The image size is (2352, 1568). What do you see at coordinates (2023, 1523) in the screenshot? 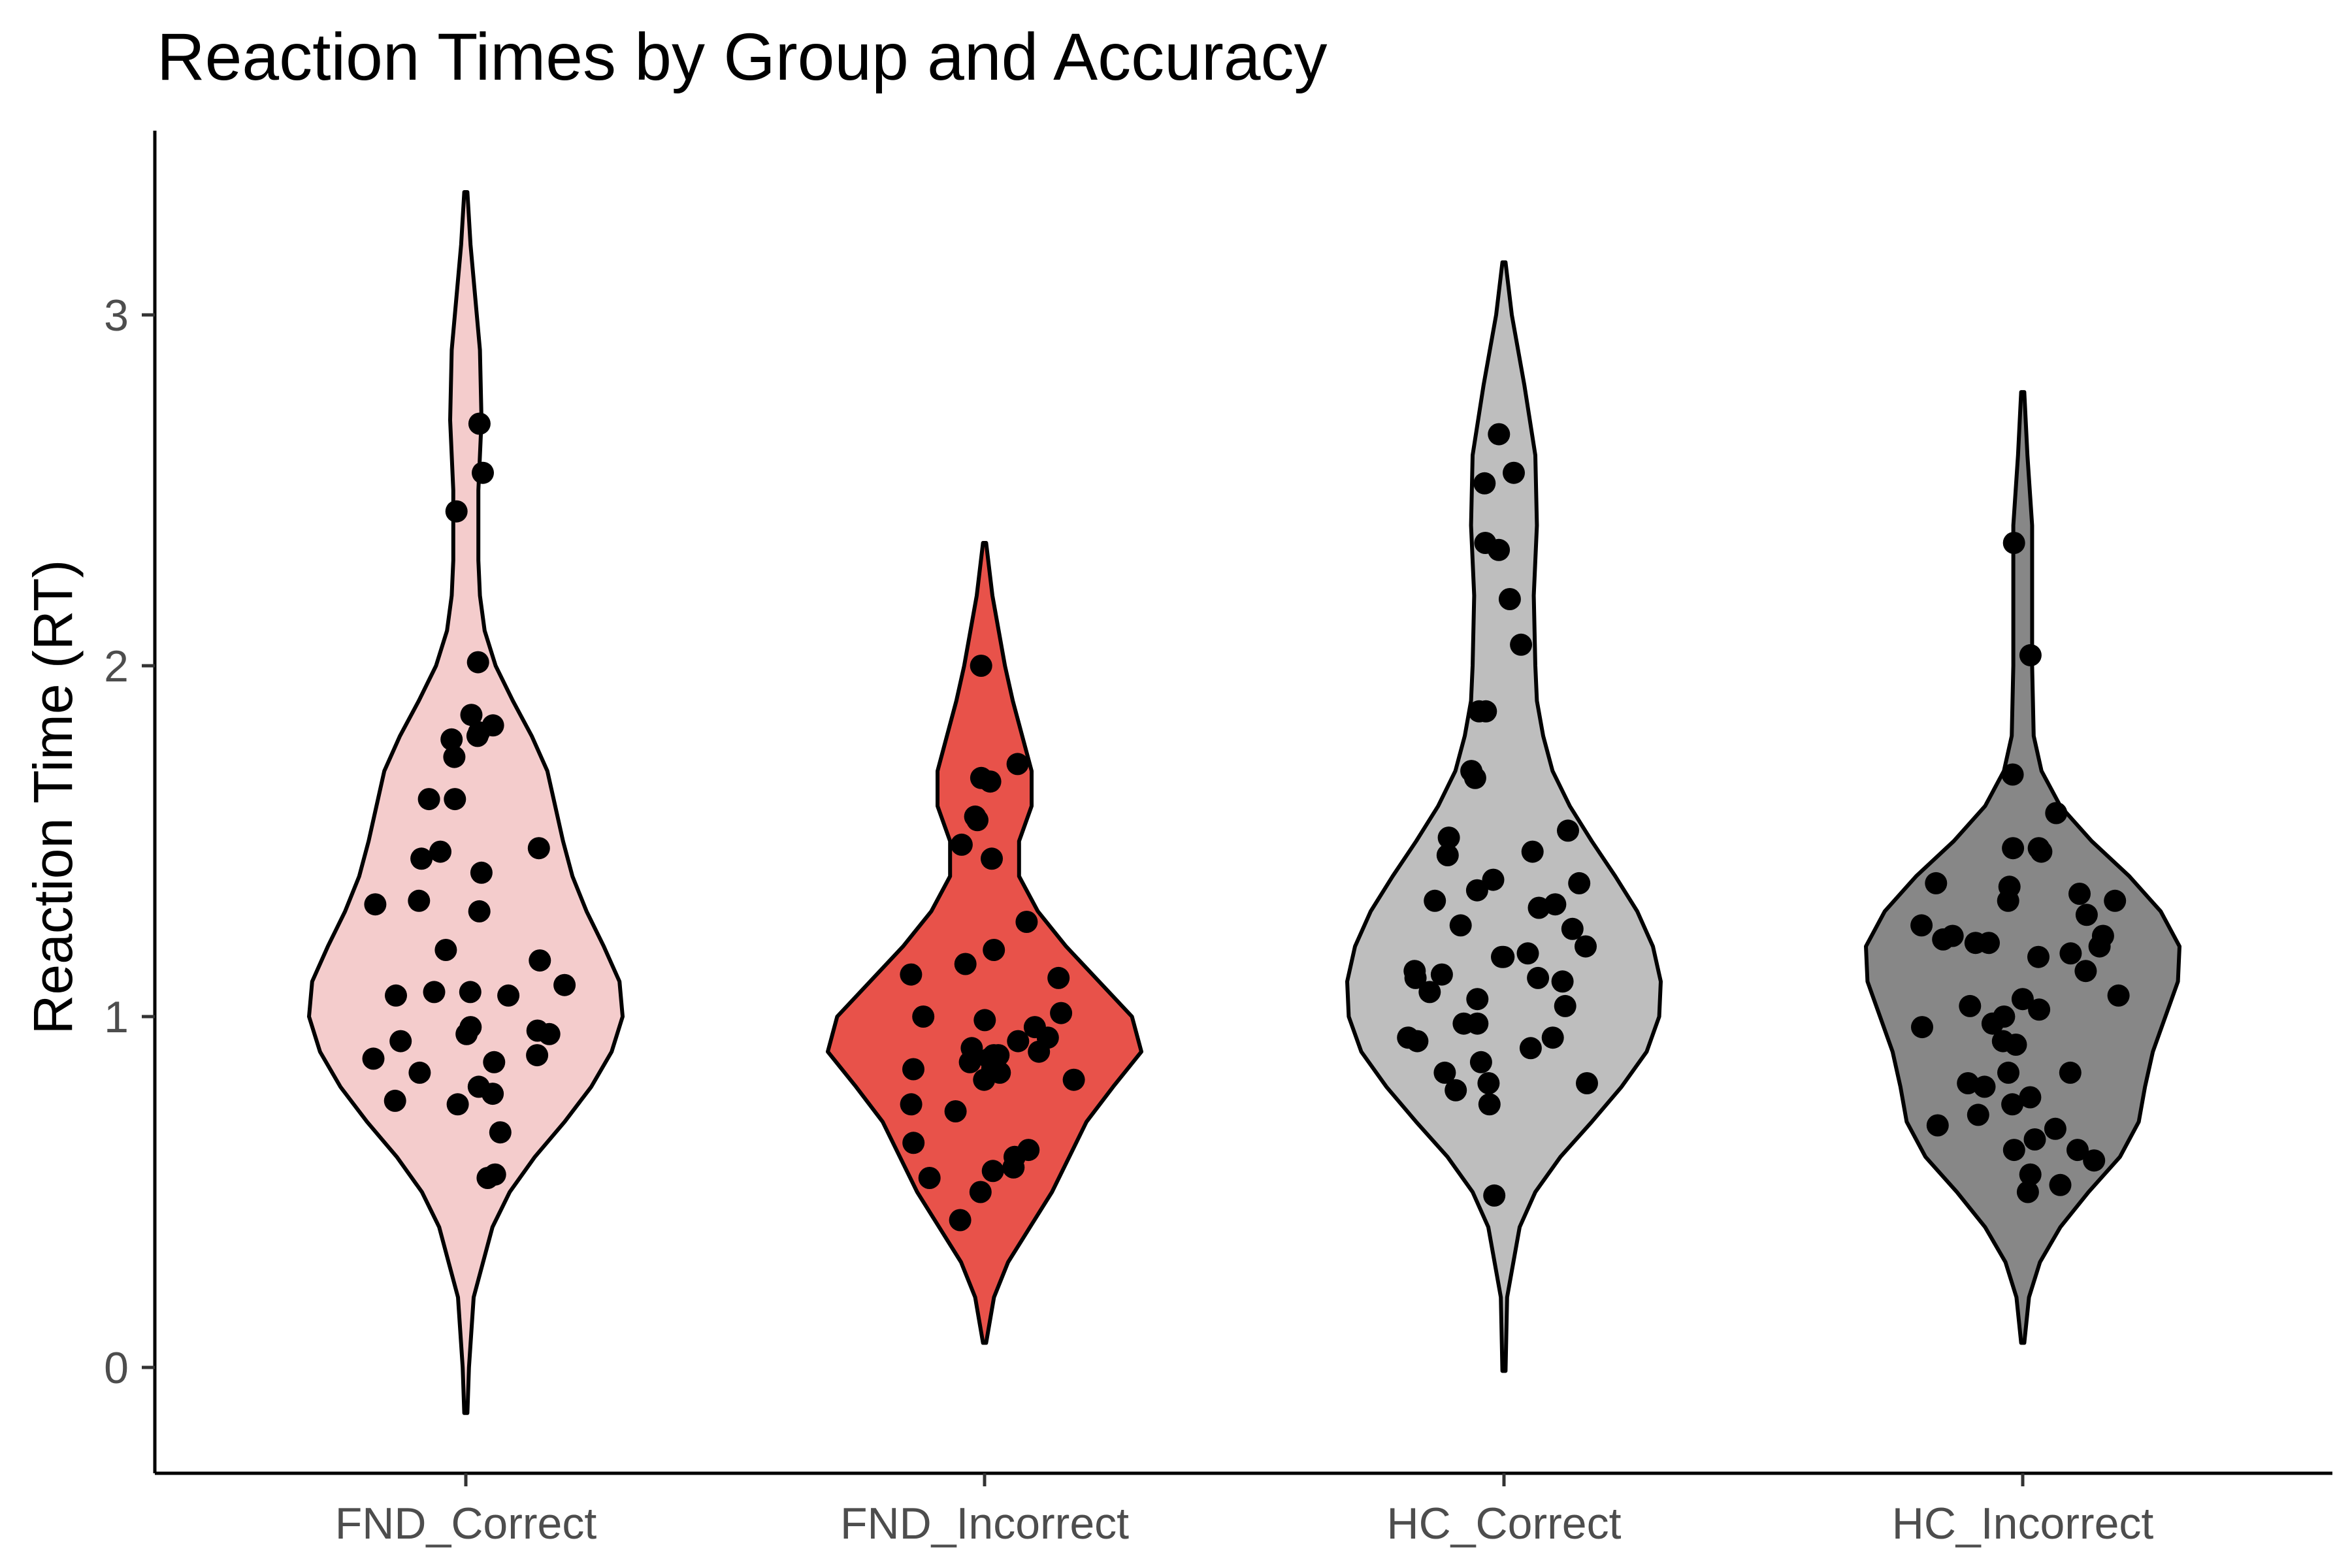
I see `x-tick-label: HC_Incorrect` at bounding box center [2023, 1523].